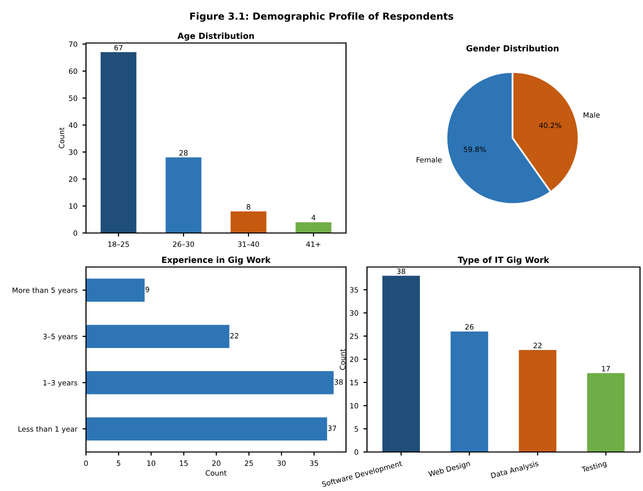 This screenshot has width=643, height=491. I want to click on chart-title: Age Distribution, so click(216, 36).